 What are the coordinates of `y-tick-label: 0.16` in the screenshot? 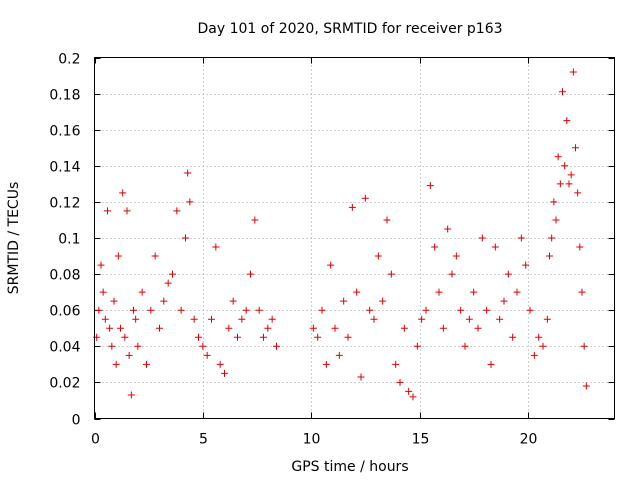 It's located at (64, 132).